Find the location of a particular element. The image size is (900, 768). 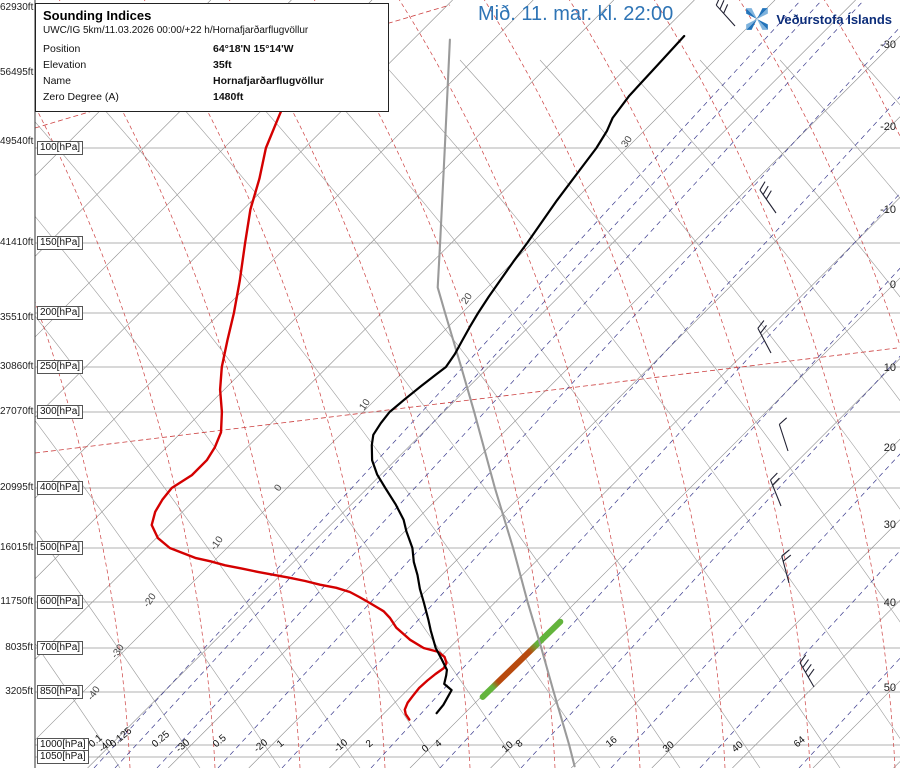

info-row: Elevation 35ft is located at coordinates (212, 65).